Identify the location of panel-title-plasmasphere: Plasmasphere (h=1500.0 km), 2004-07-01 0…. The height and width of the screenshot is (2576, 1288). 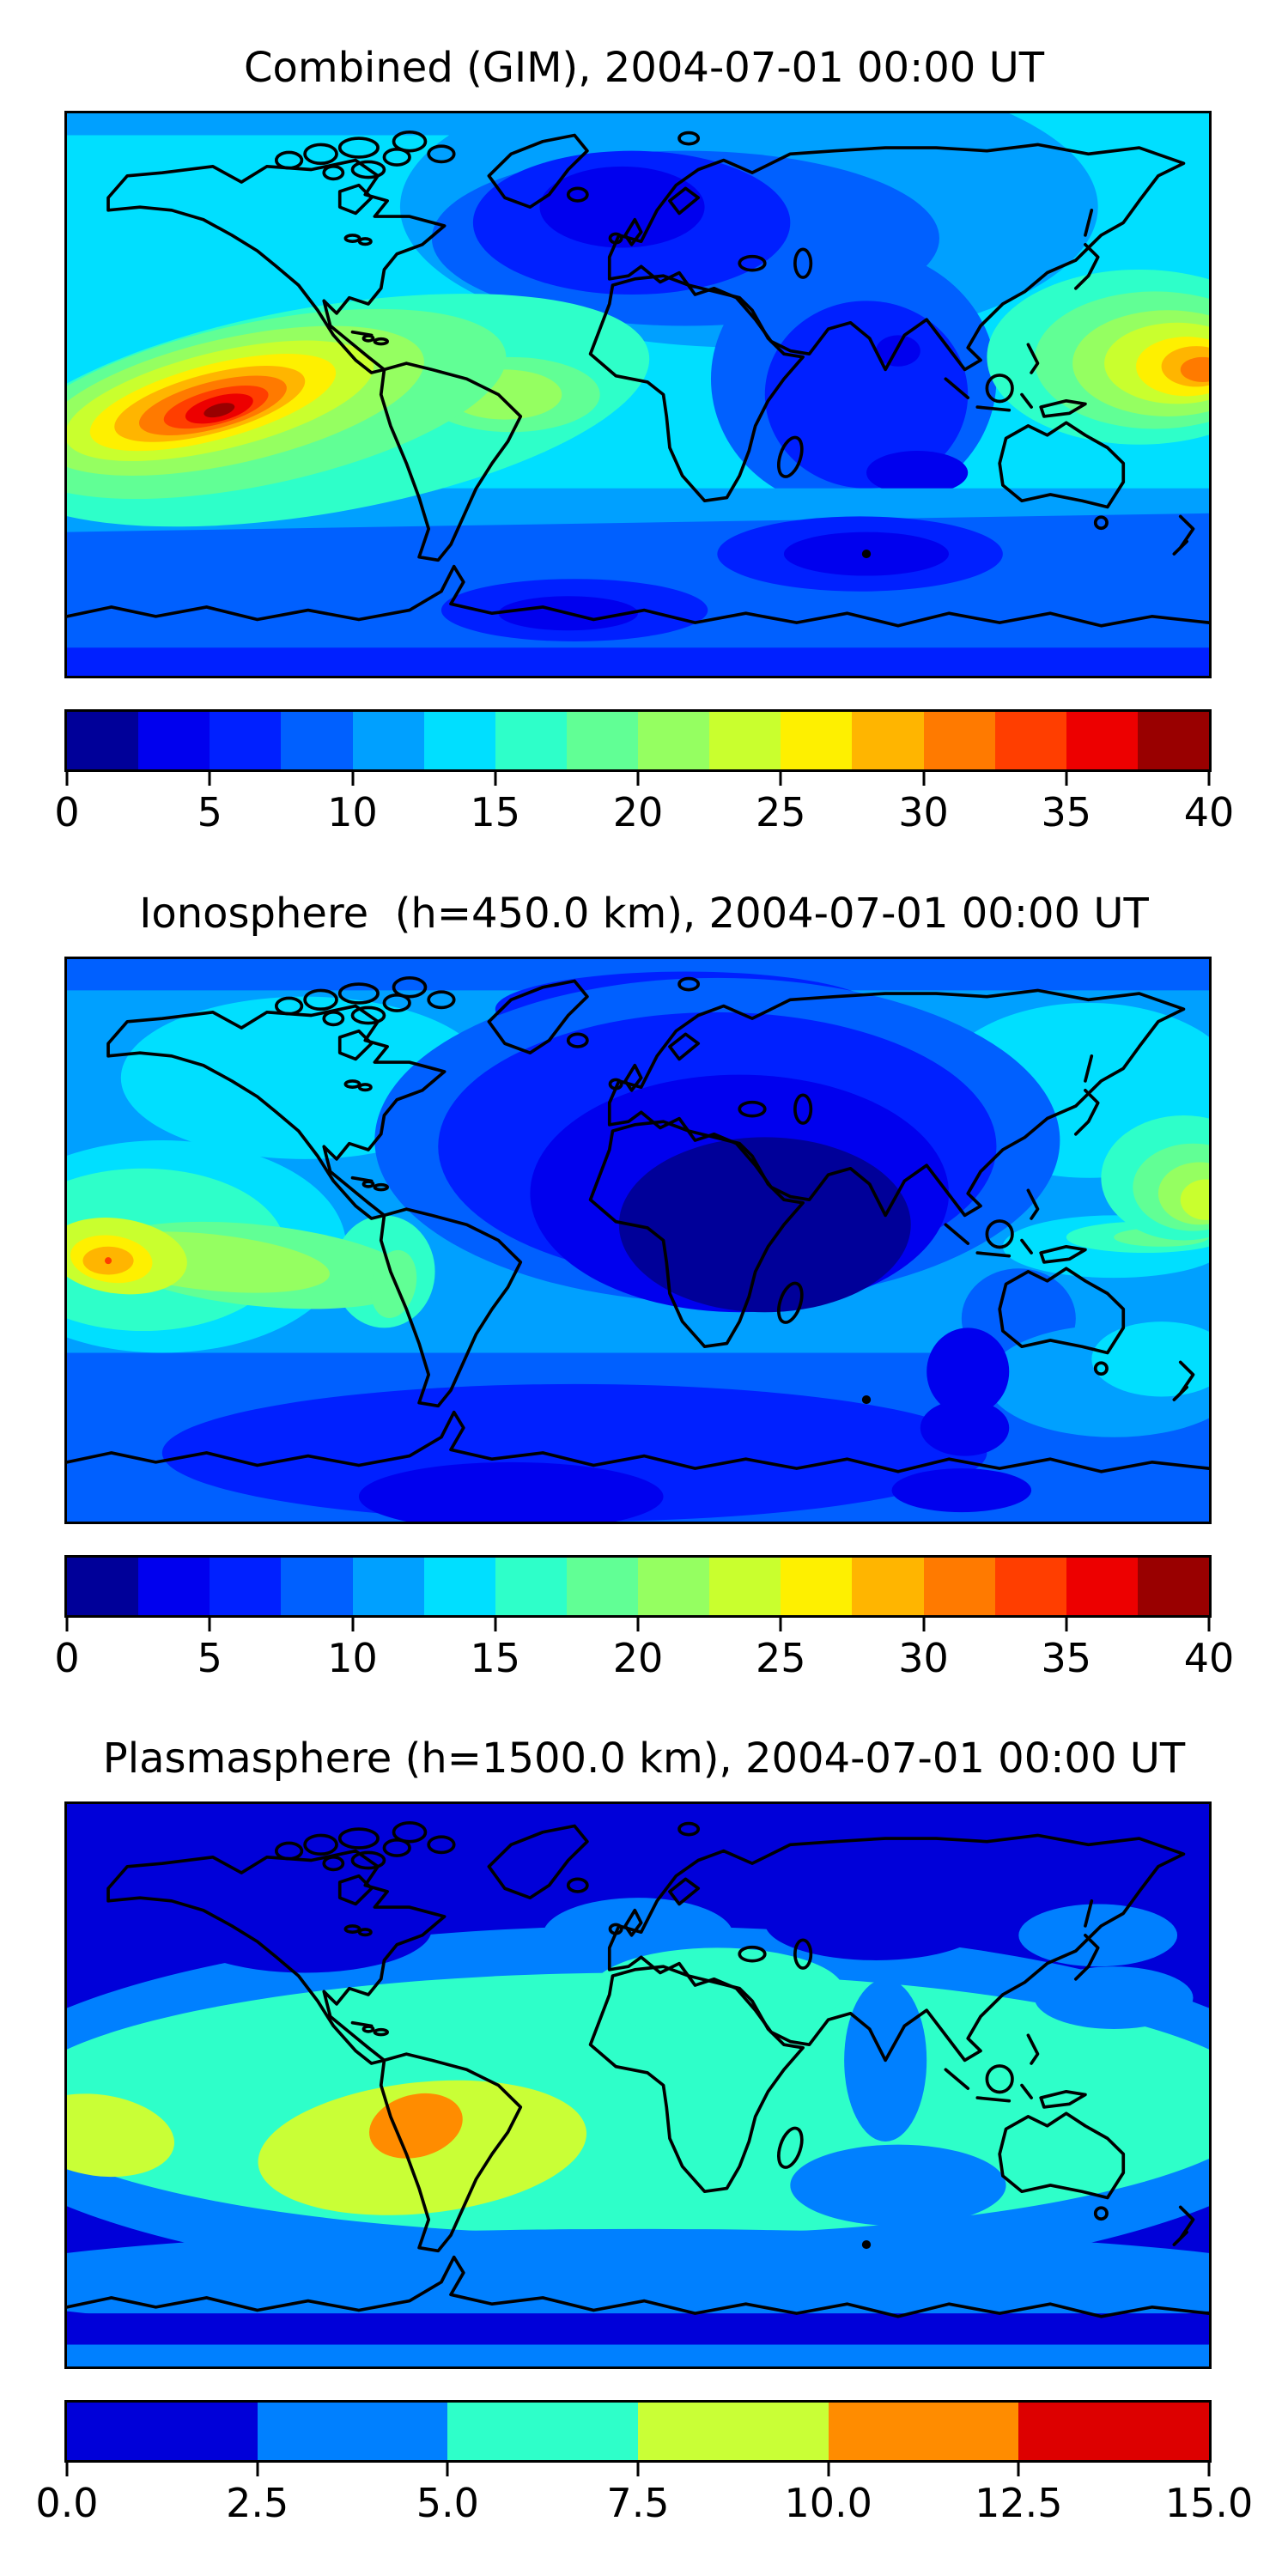
(644, 1759).